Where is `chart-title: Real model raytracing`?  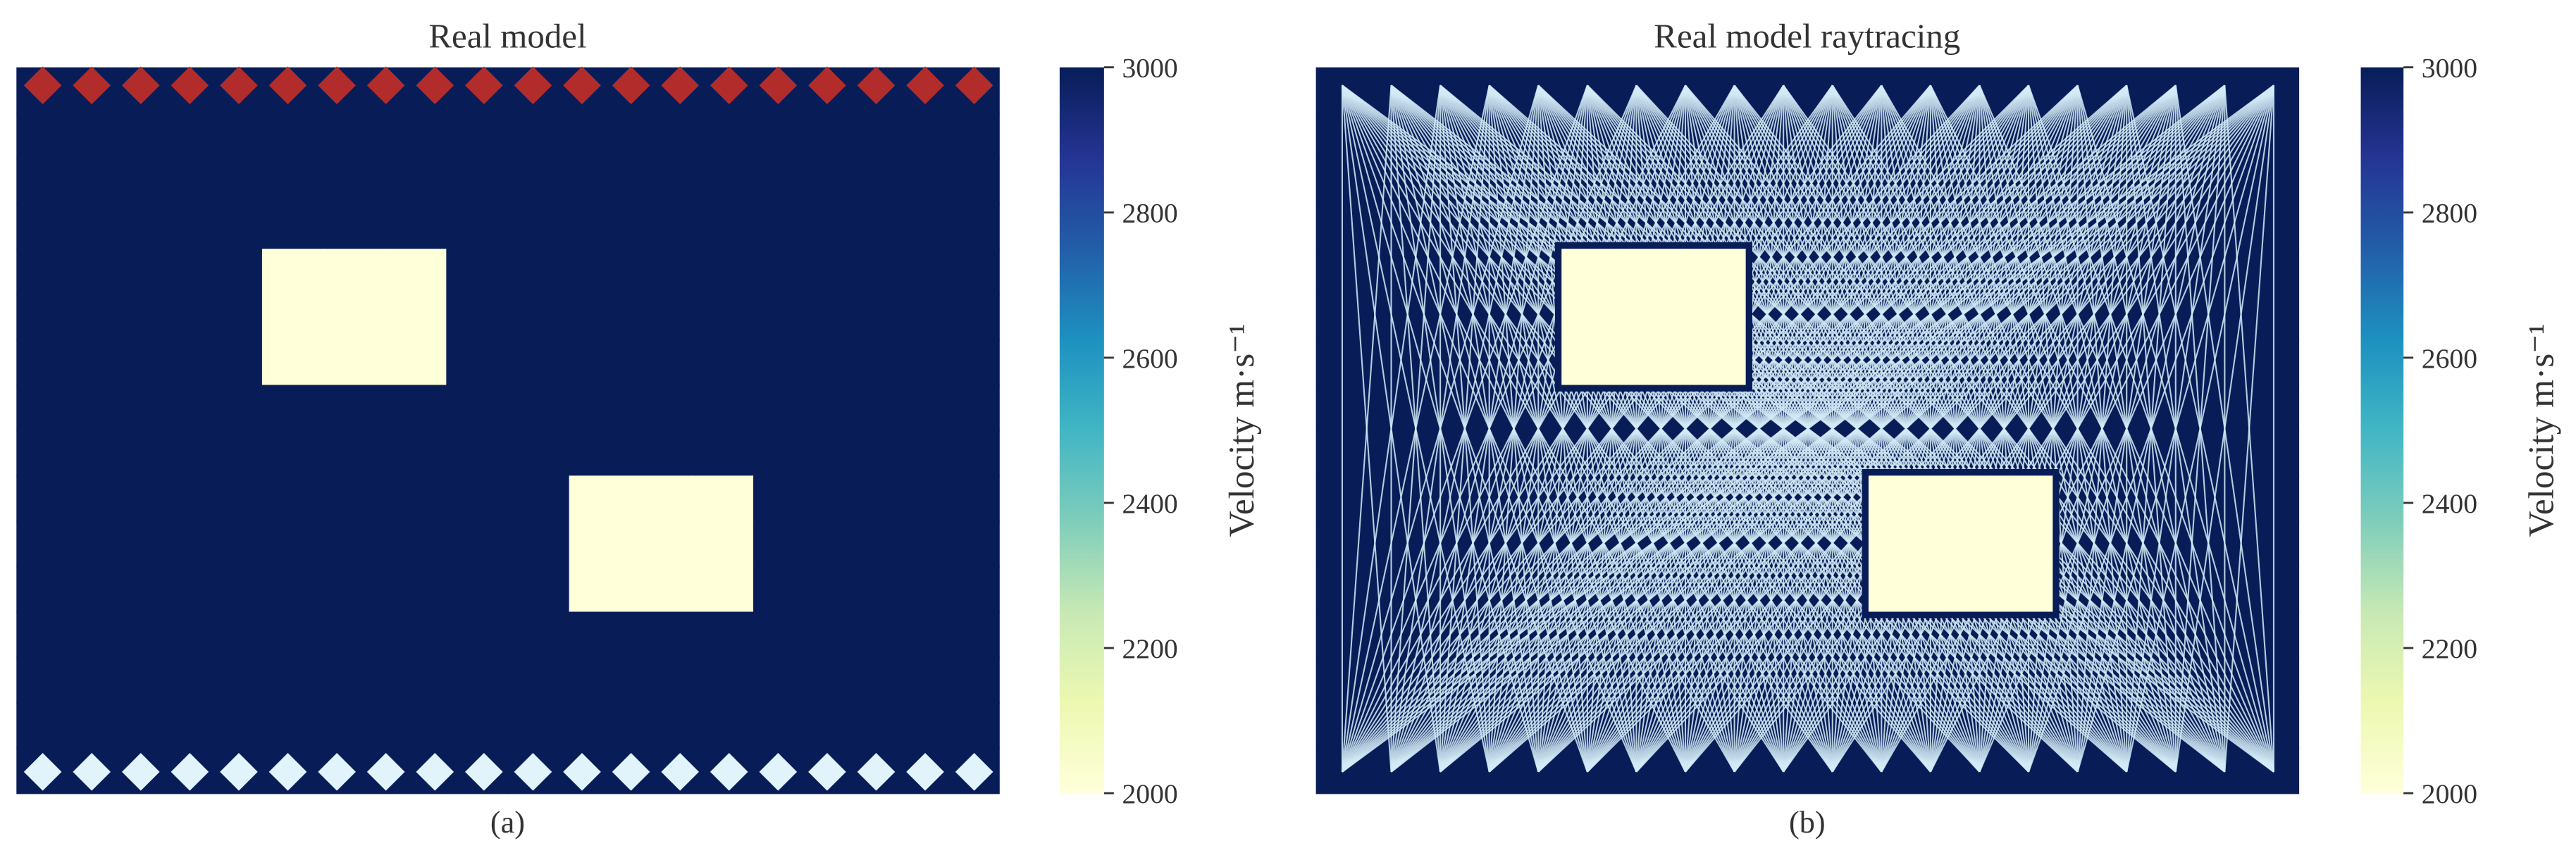
chart-title: Real model raytracing is located at coordinates (1807, 37).